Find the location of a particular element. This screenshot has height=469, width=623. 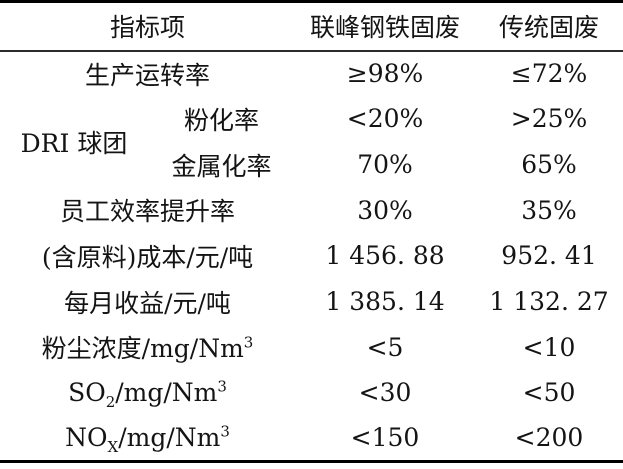

header-row: 指标项 联峰钢铁固废 传统固废 is located at coordinates (311, 26).